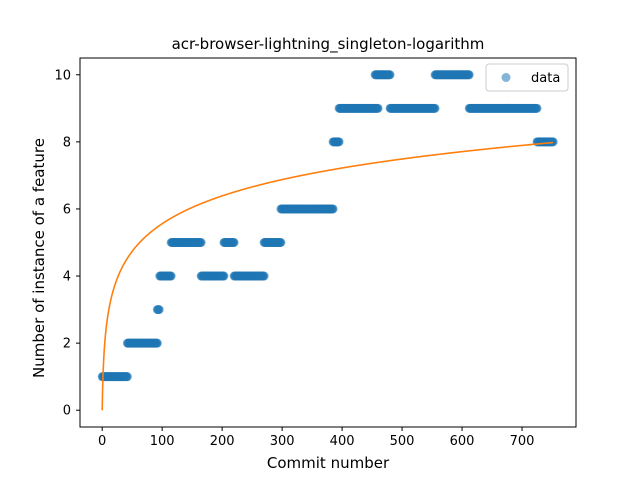  I want to click on x-tick-label: 600, so click(462, 441).